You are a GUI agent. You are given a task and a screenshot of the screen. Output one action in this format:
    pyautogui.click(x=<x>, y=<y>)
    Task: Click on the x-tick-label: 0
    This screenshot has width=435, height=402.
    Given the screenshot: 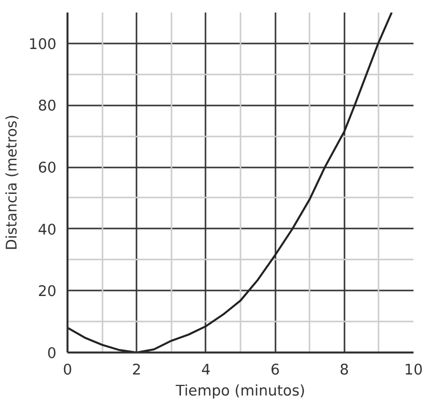 What is the action you would take?
    pyautogui.click(x=67, y=370)
    